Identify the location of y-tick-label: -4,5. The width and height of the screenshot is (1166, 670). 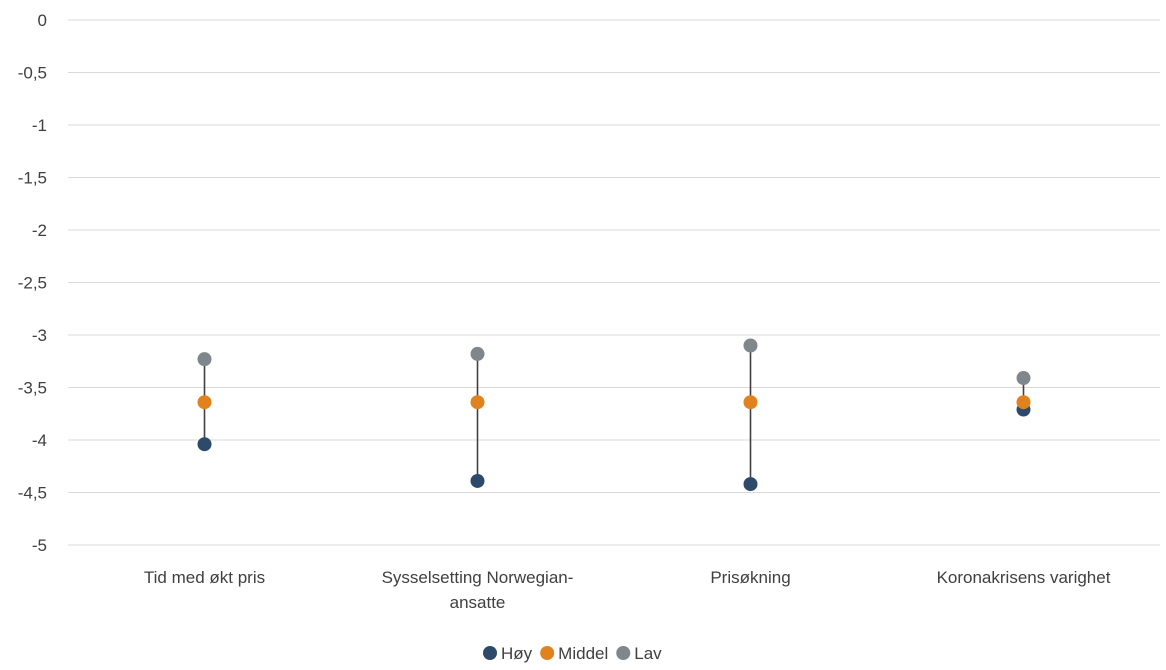
(32, 493).